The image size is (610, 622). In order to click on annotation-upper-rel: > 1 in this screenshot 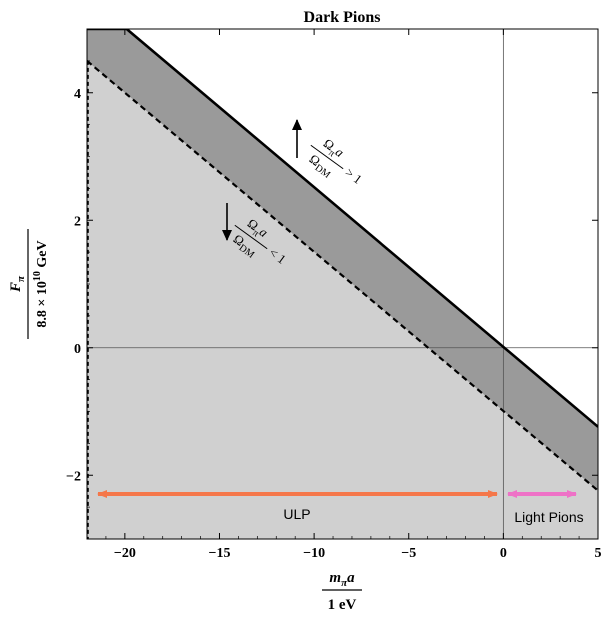, I will do `click(353, 176)`.